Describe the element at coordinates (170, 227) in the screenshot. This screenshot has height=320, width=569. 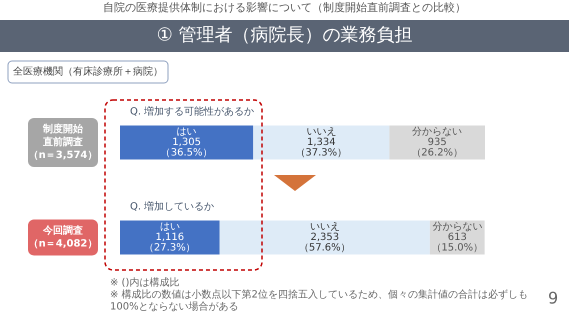
I see `text: はい` at that location.